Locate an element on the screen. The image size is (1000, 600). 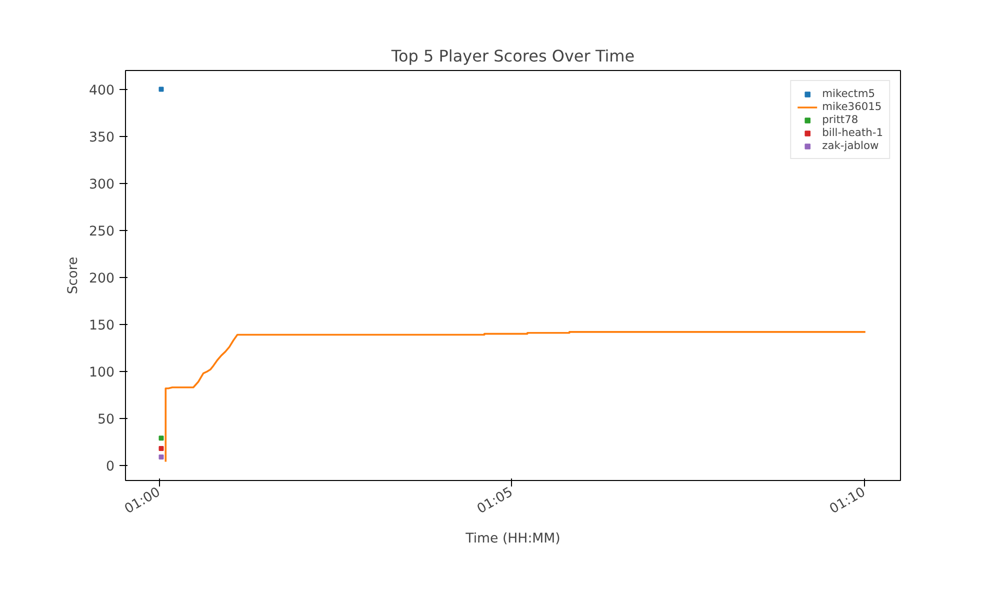
x-axis-title: Time (HH:MM) is located at coordinates (512, 539).